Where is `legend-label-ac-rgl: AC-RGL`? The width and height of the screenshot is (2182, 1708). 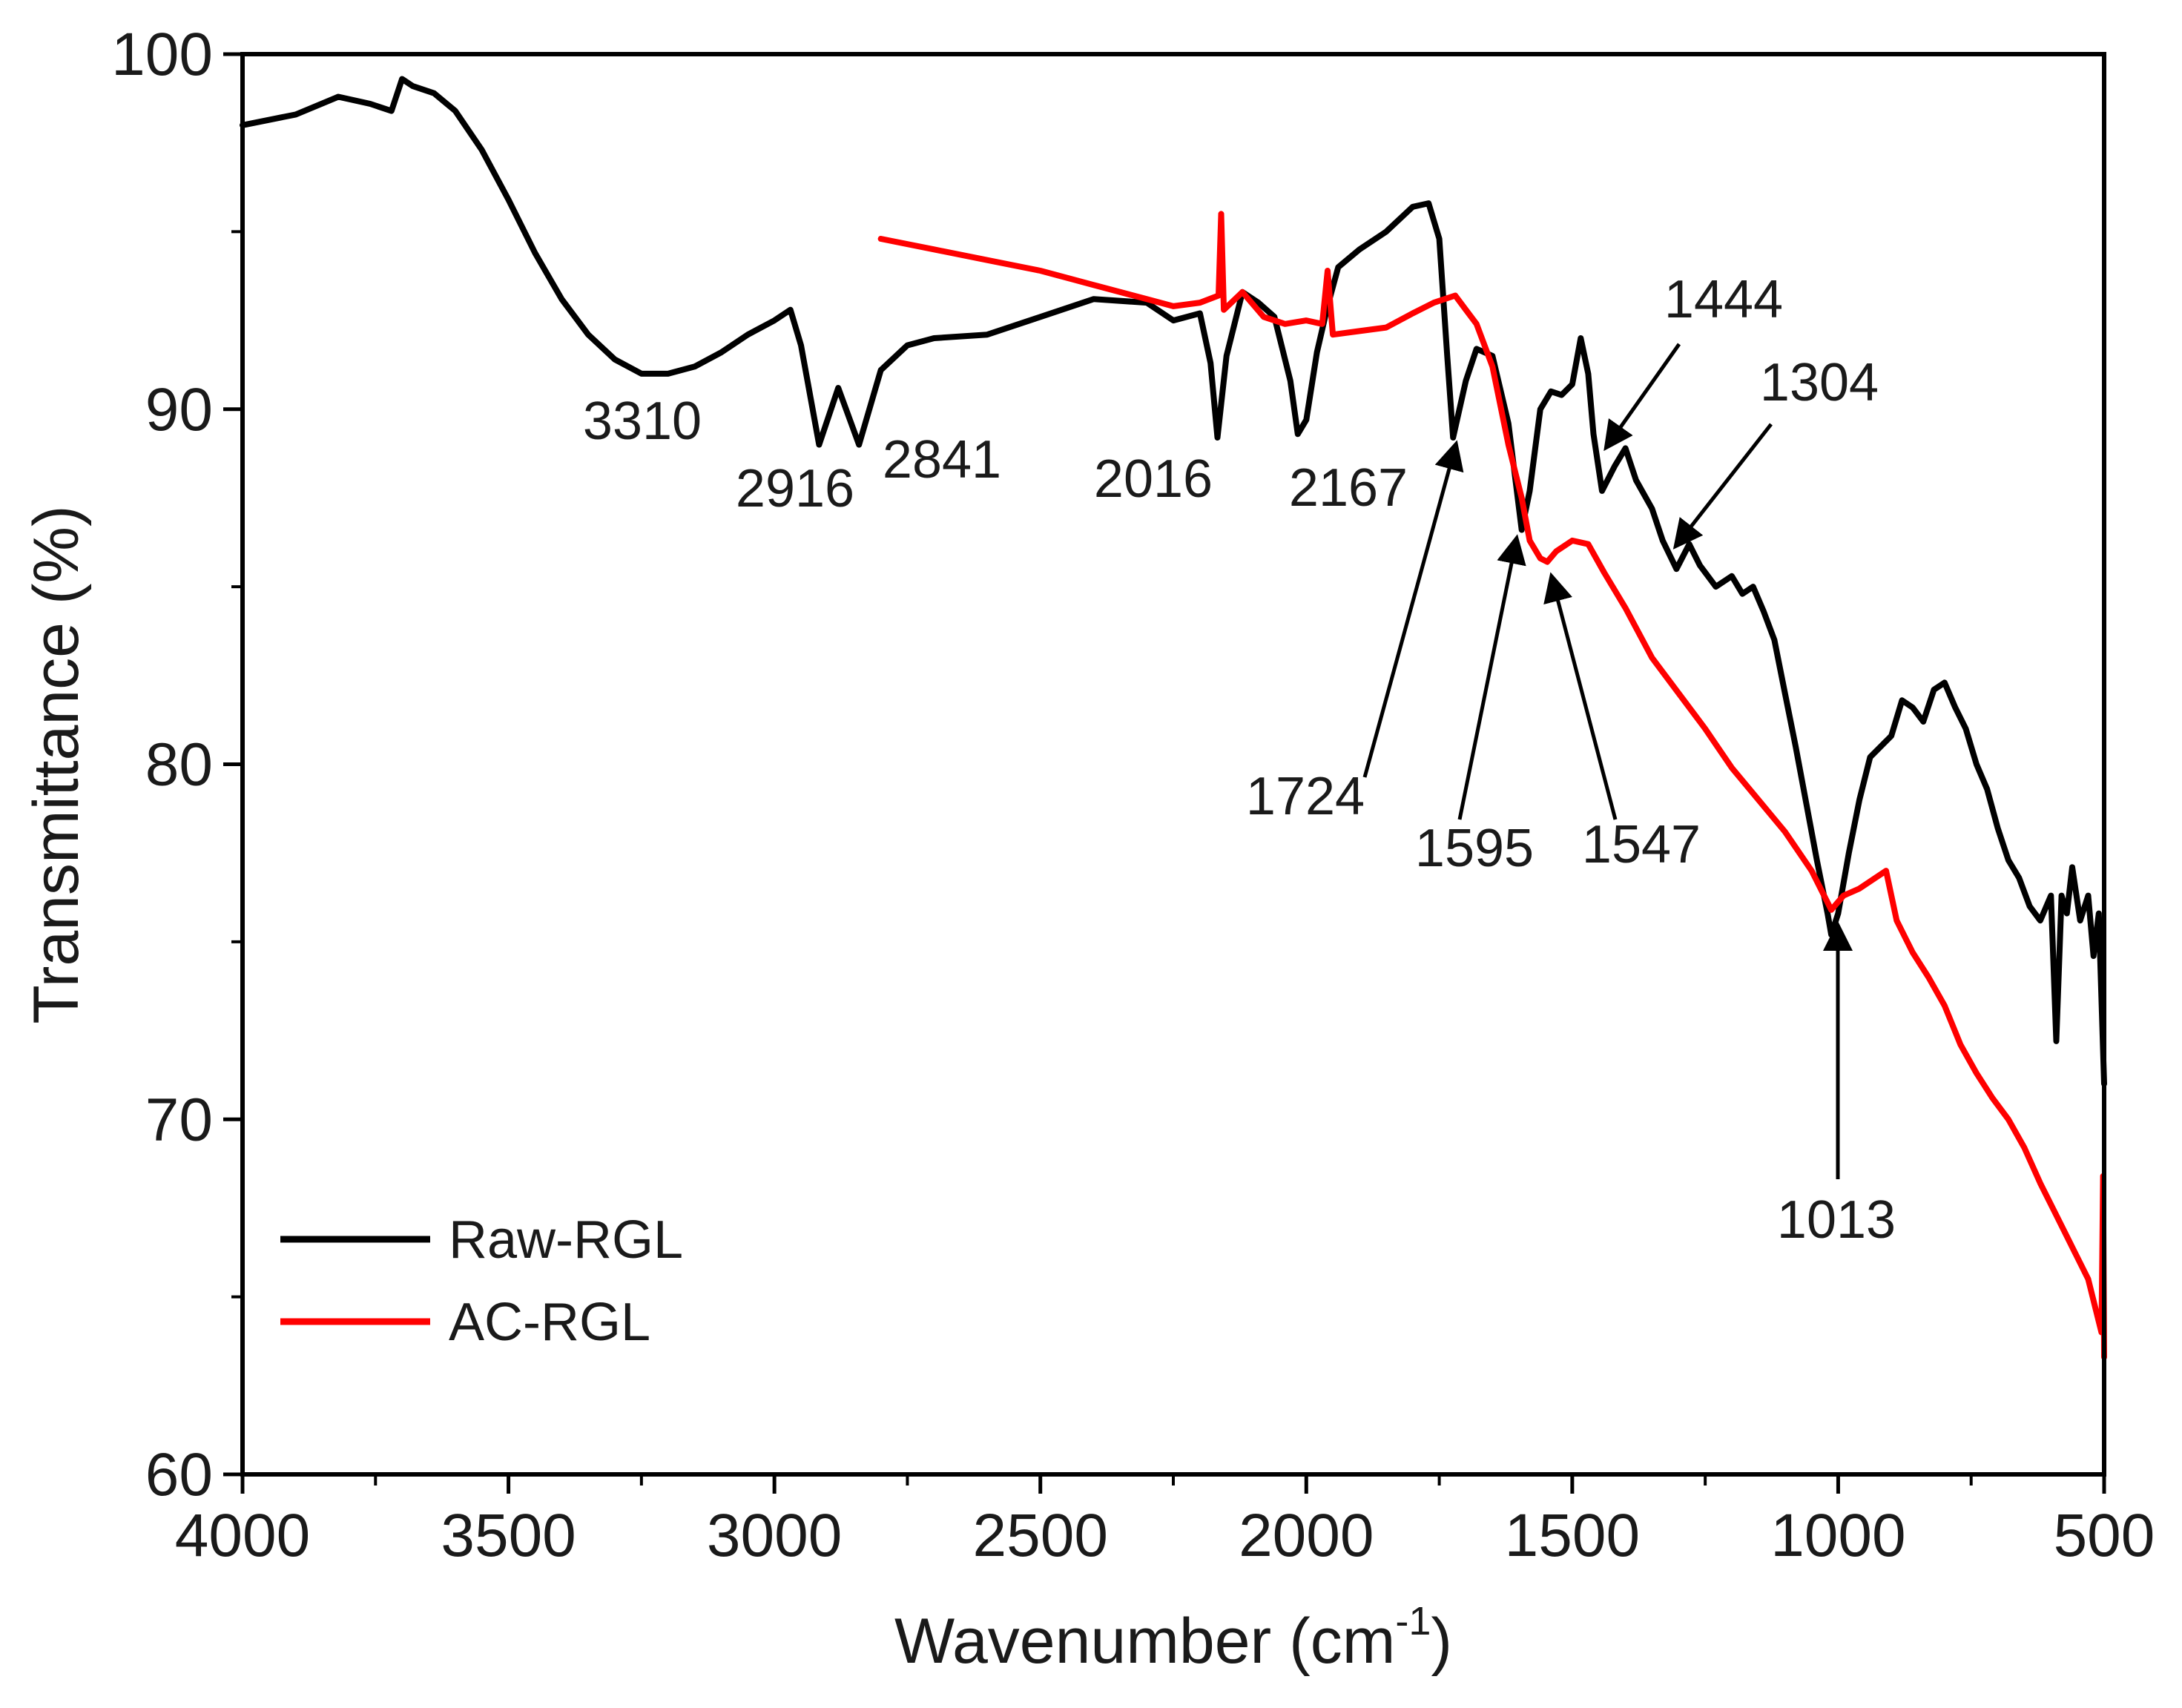
legend-label-ac-rgl: AC-RGL is located at coordinates (549, 1322).